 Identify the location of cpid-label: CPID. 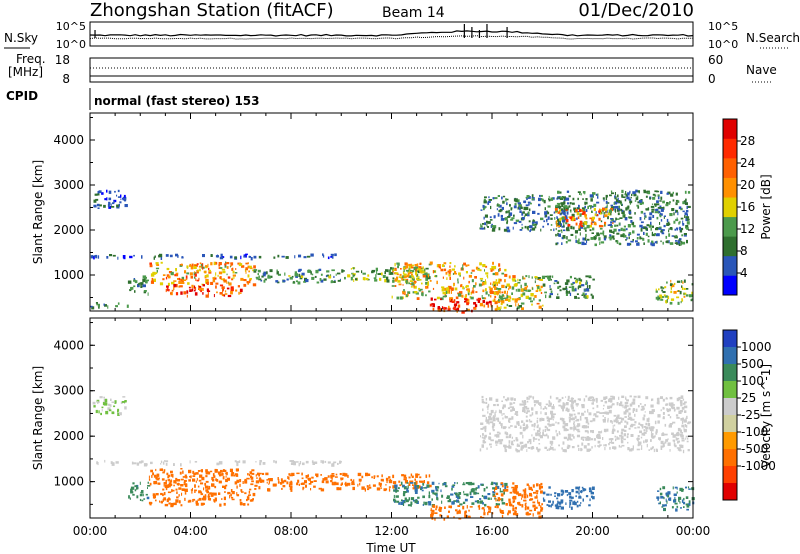
(22, 96).